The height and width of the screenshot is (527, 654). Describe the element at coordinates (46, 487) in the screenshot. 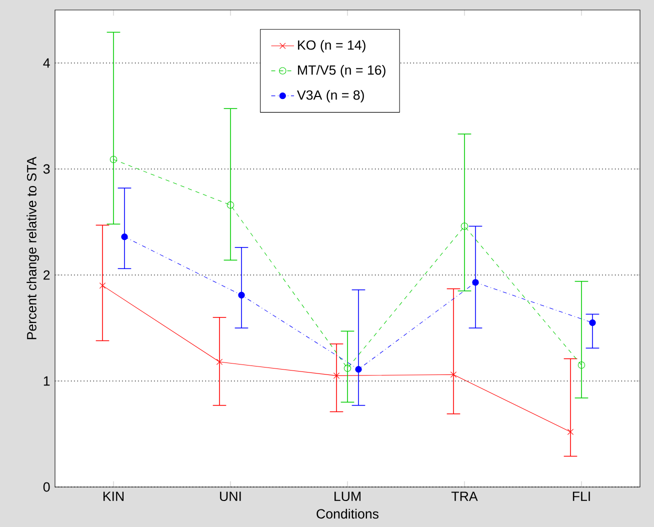

I see `y-tick-label: 0` at that location.